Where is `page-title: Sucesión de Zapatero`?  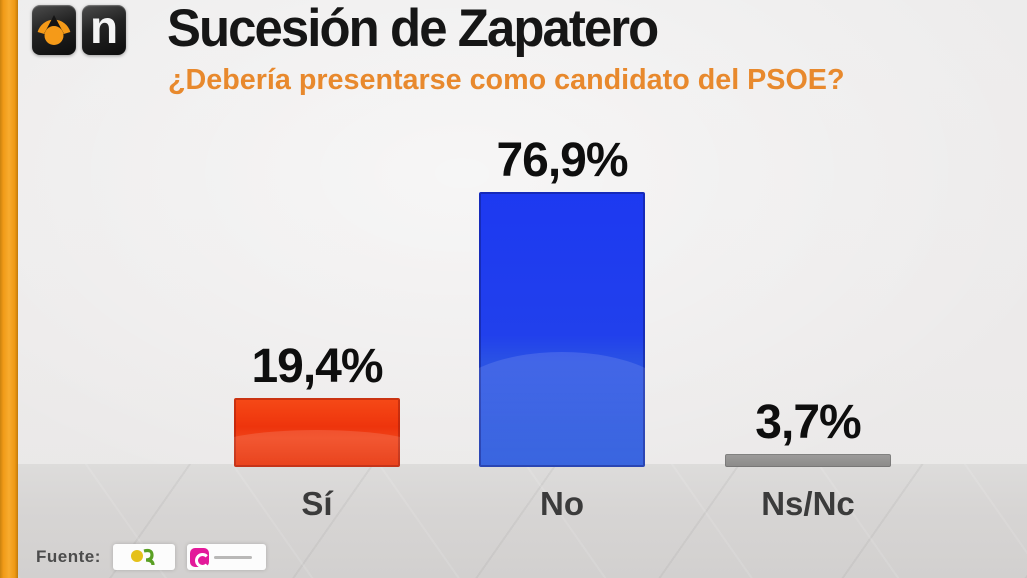
page-title: Sucesión de Zapatero is located at coordinates (413, 29).